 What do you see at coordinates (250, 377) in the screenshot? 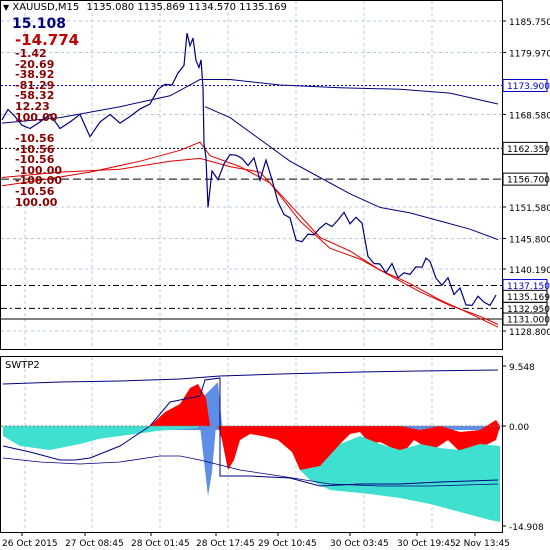
I see `indicator-upper-line` at bounding box center [250, 377].